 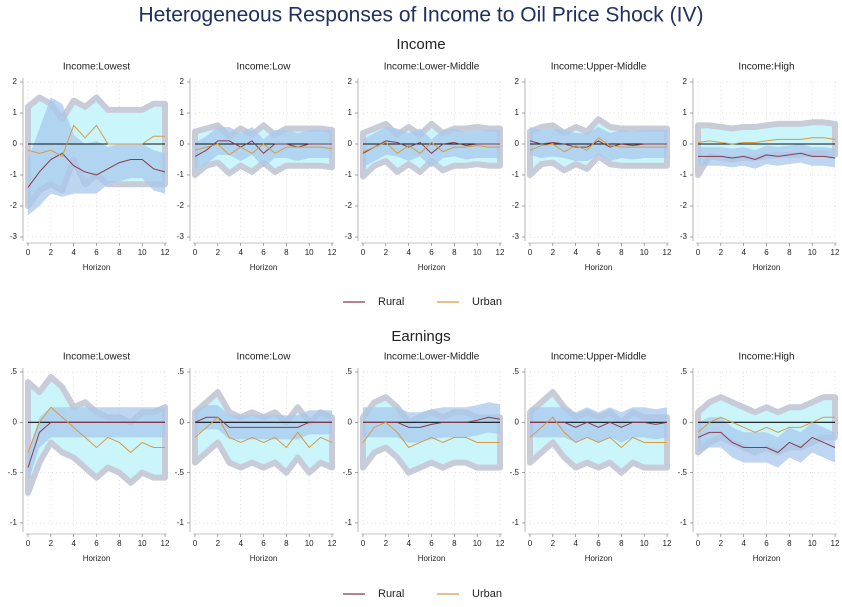 I want to click on panel-title: Income:Lower-Middle, so click(x=432, y=67).